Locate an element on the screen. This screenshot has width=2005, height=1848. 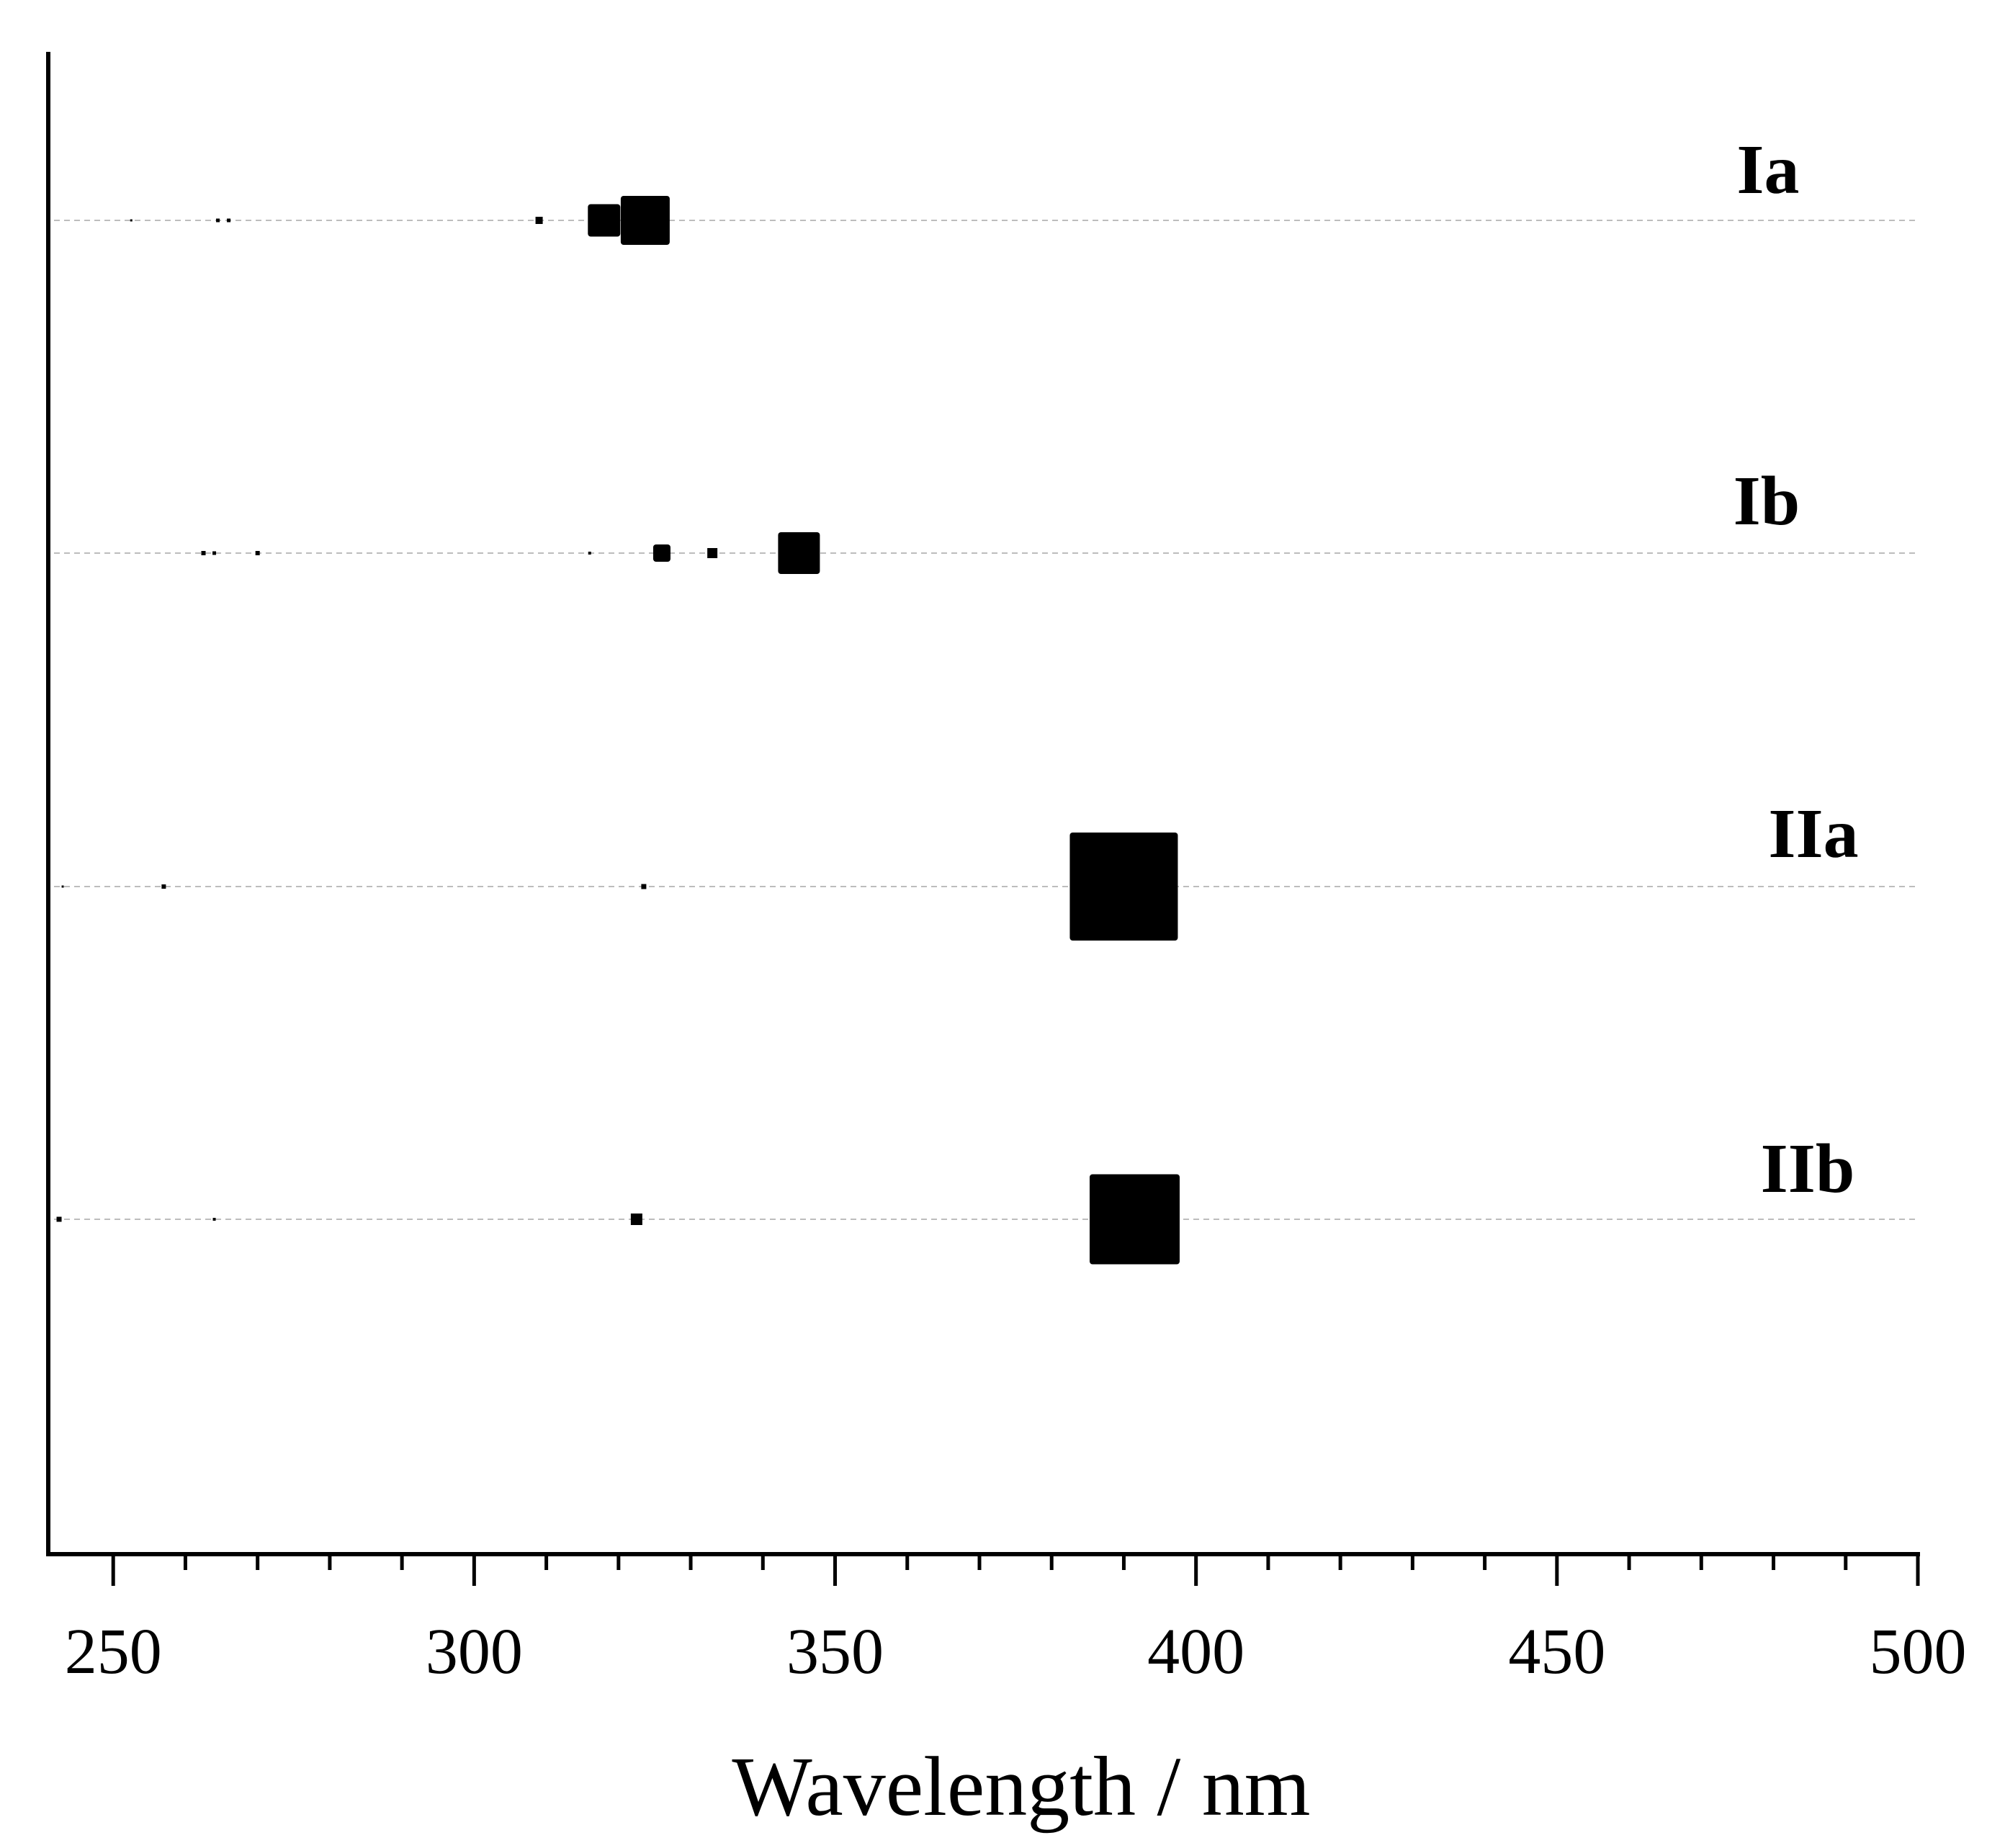
series-label-IIa: IIa is located at coordinates (1813, 834).